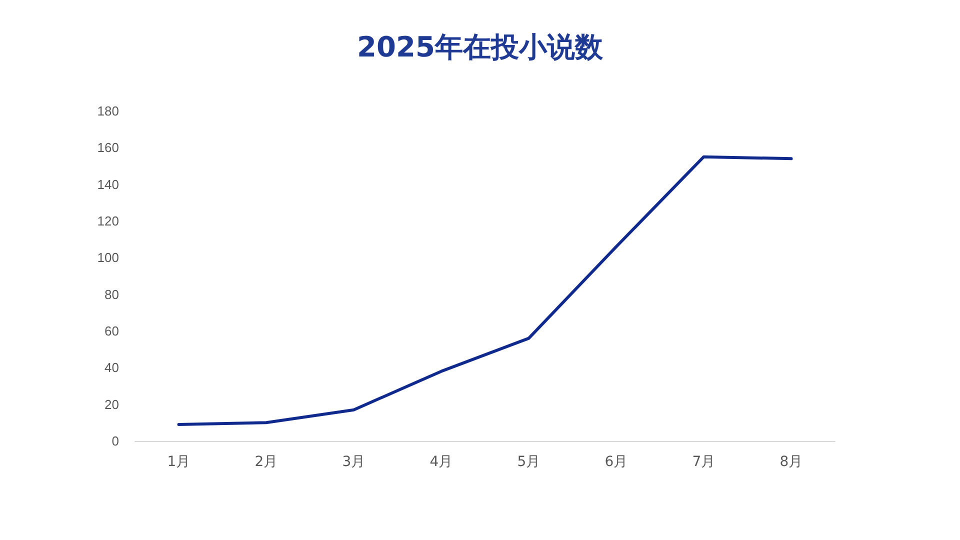 This screenshot has width=960, height=540. What do you see at coordinates (111, 331) in the screenshot?
I see `y-tick-label: 60` at bounding box center [111, 331].